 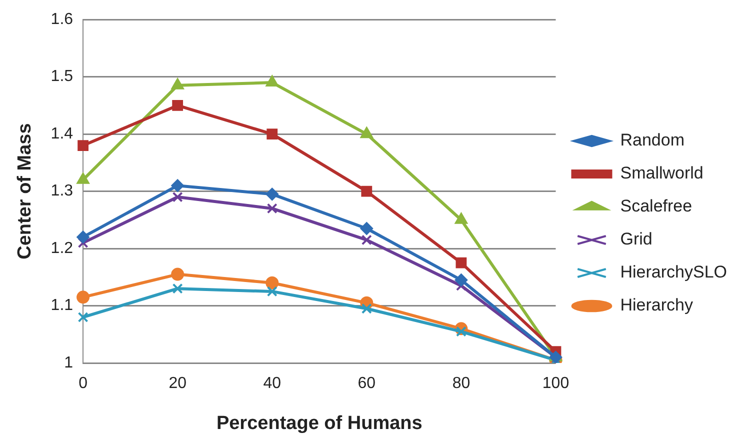 What do you see at coordinates (25, 191) in the screenshot?
I see `y-axis-title: Center of Mass` at bounding box center [25, 191].